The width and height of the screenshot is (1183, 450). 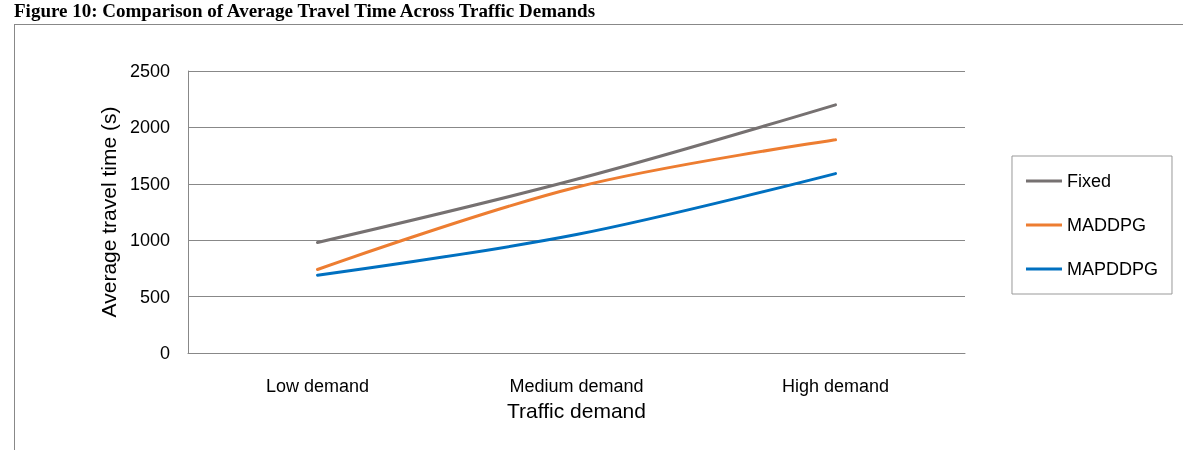 What do you see at coordinates (317, 386) in the screenshot?
I see `x-tick-label: Low demand` at bounding box center [317, 386].